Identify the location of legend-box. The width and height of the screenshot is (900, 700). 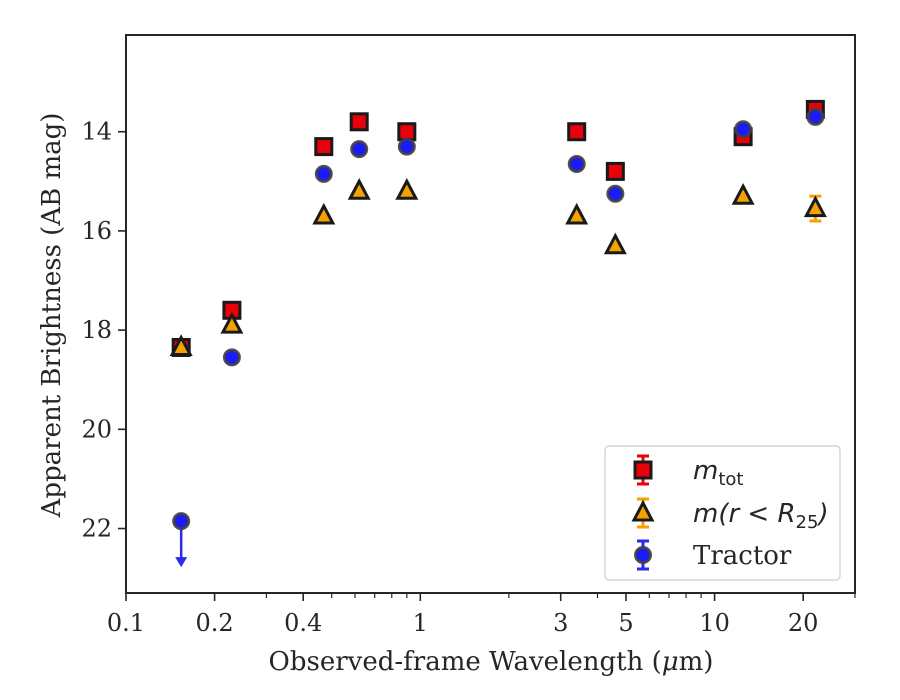
(722, 513).